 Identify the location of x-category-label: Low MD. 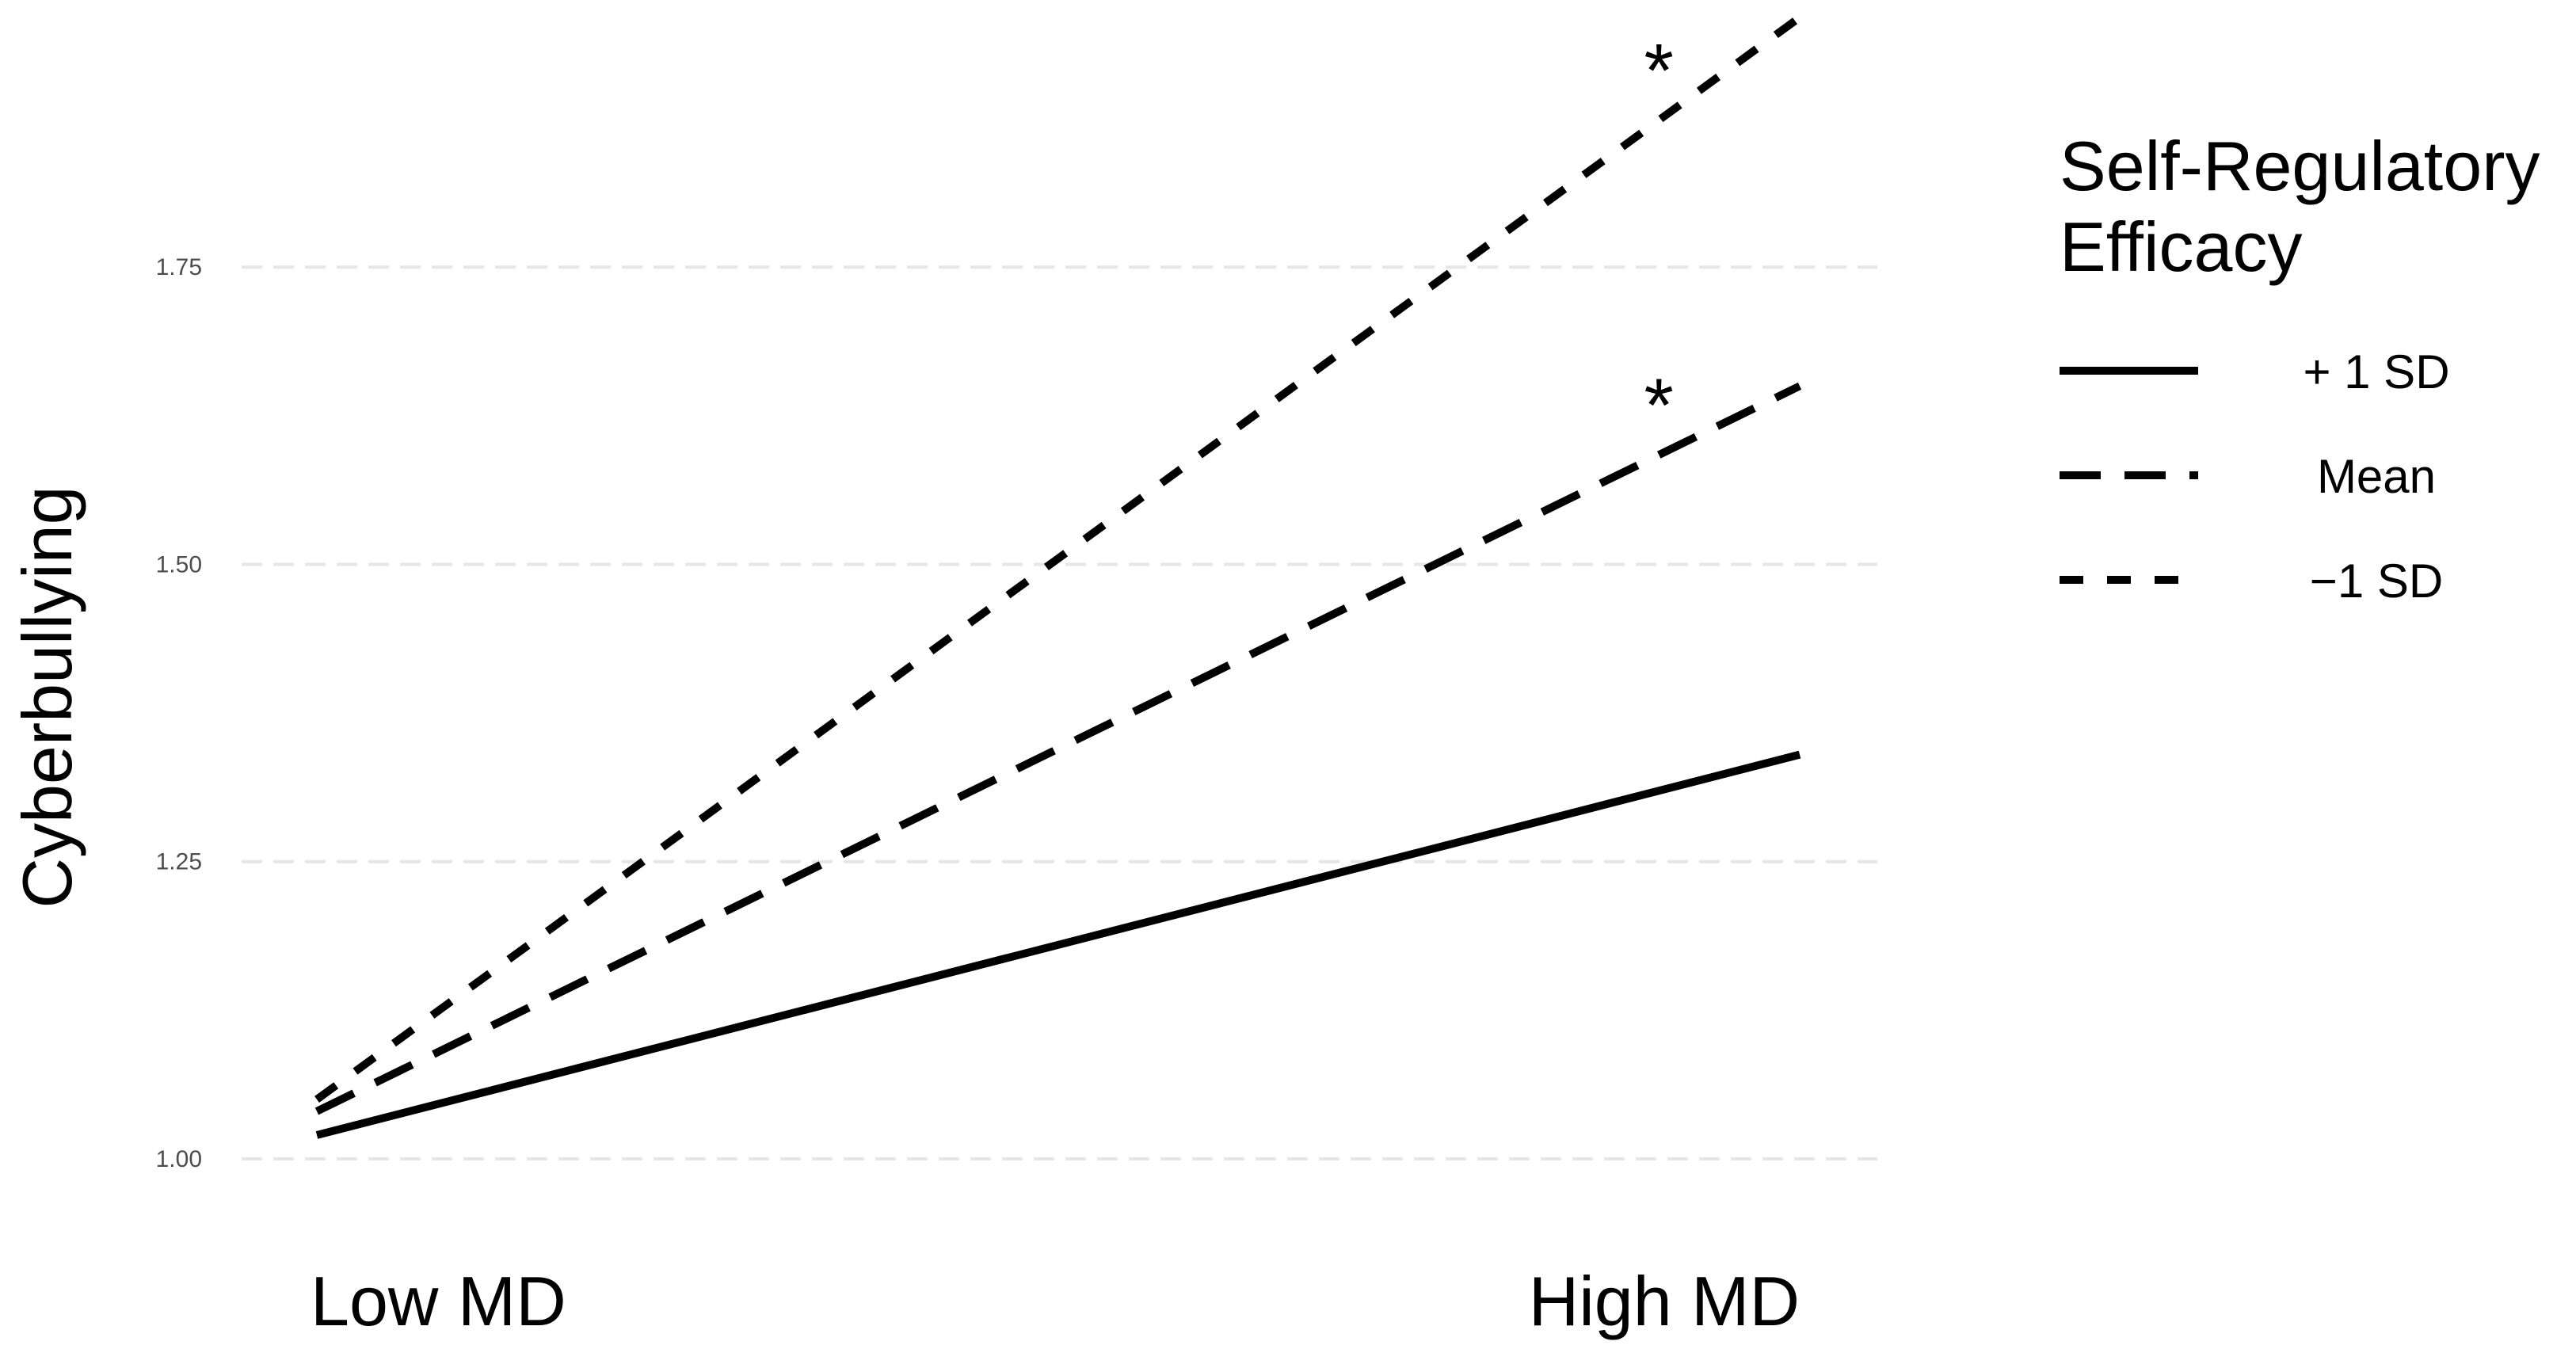
(438, 1301).